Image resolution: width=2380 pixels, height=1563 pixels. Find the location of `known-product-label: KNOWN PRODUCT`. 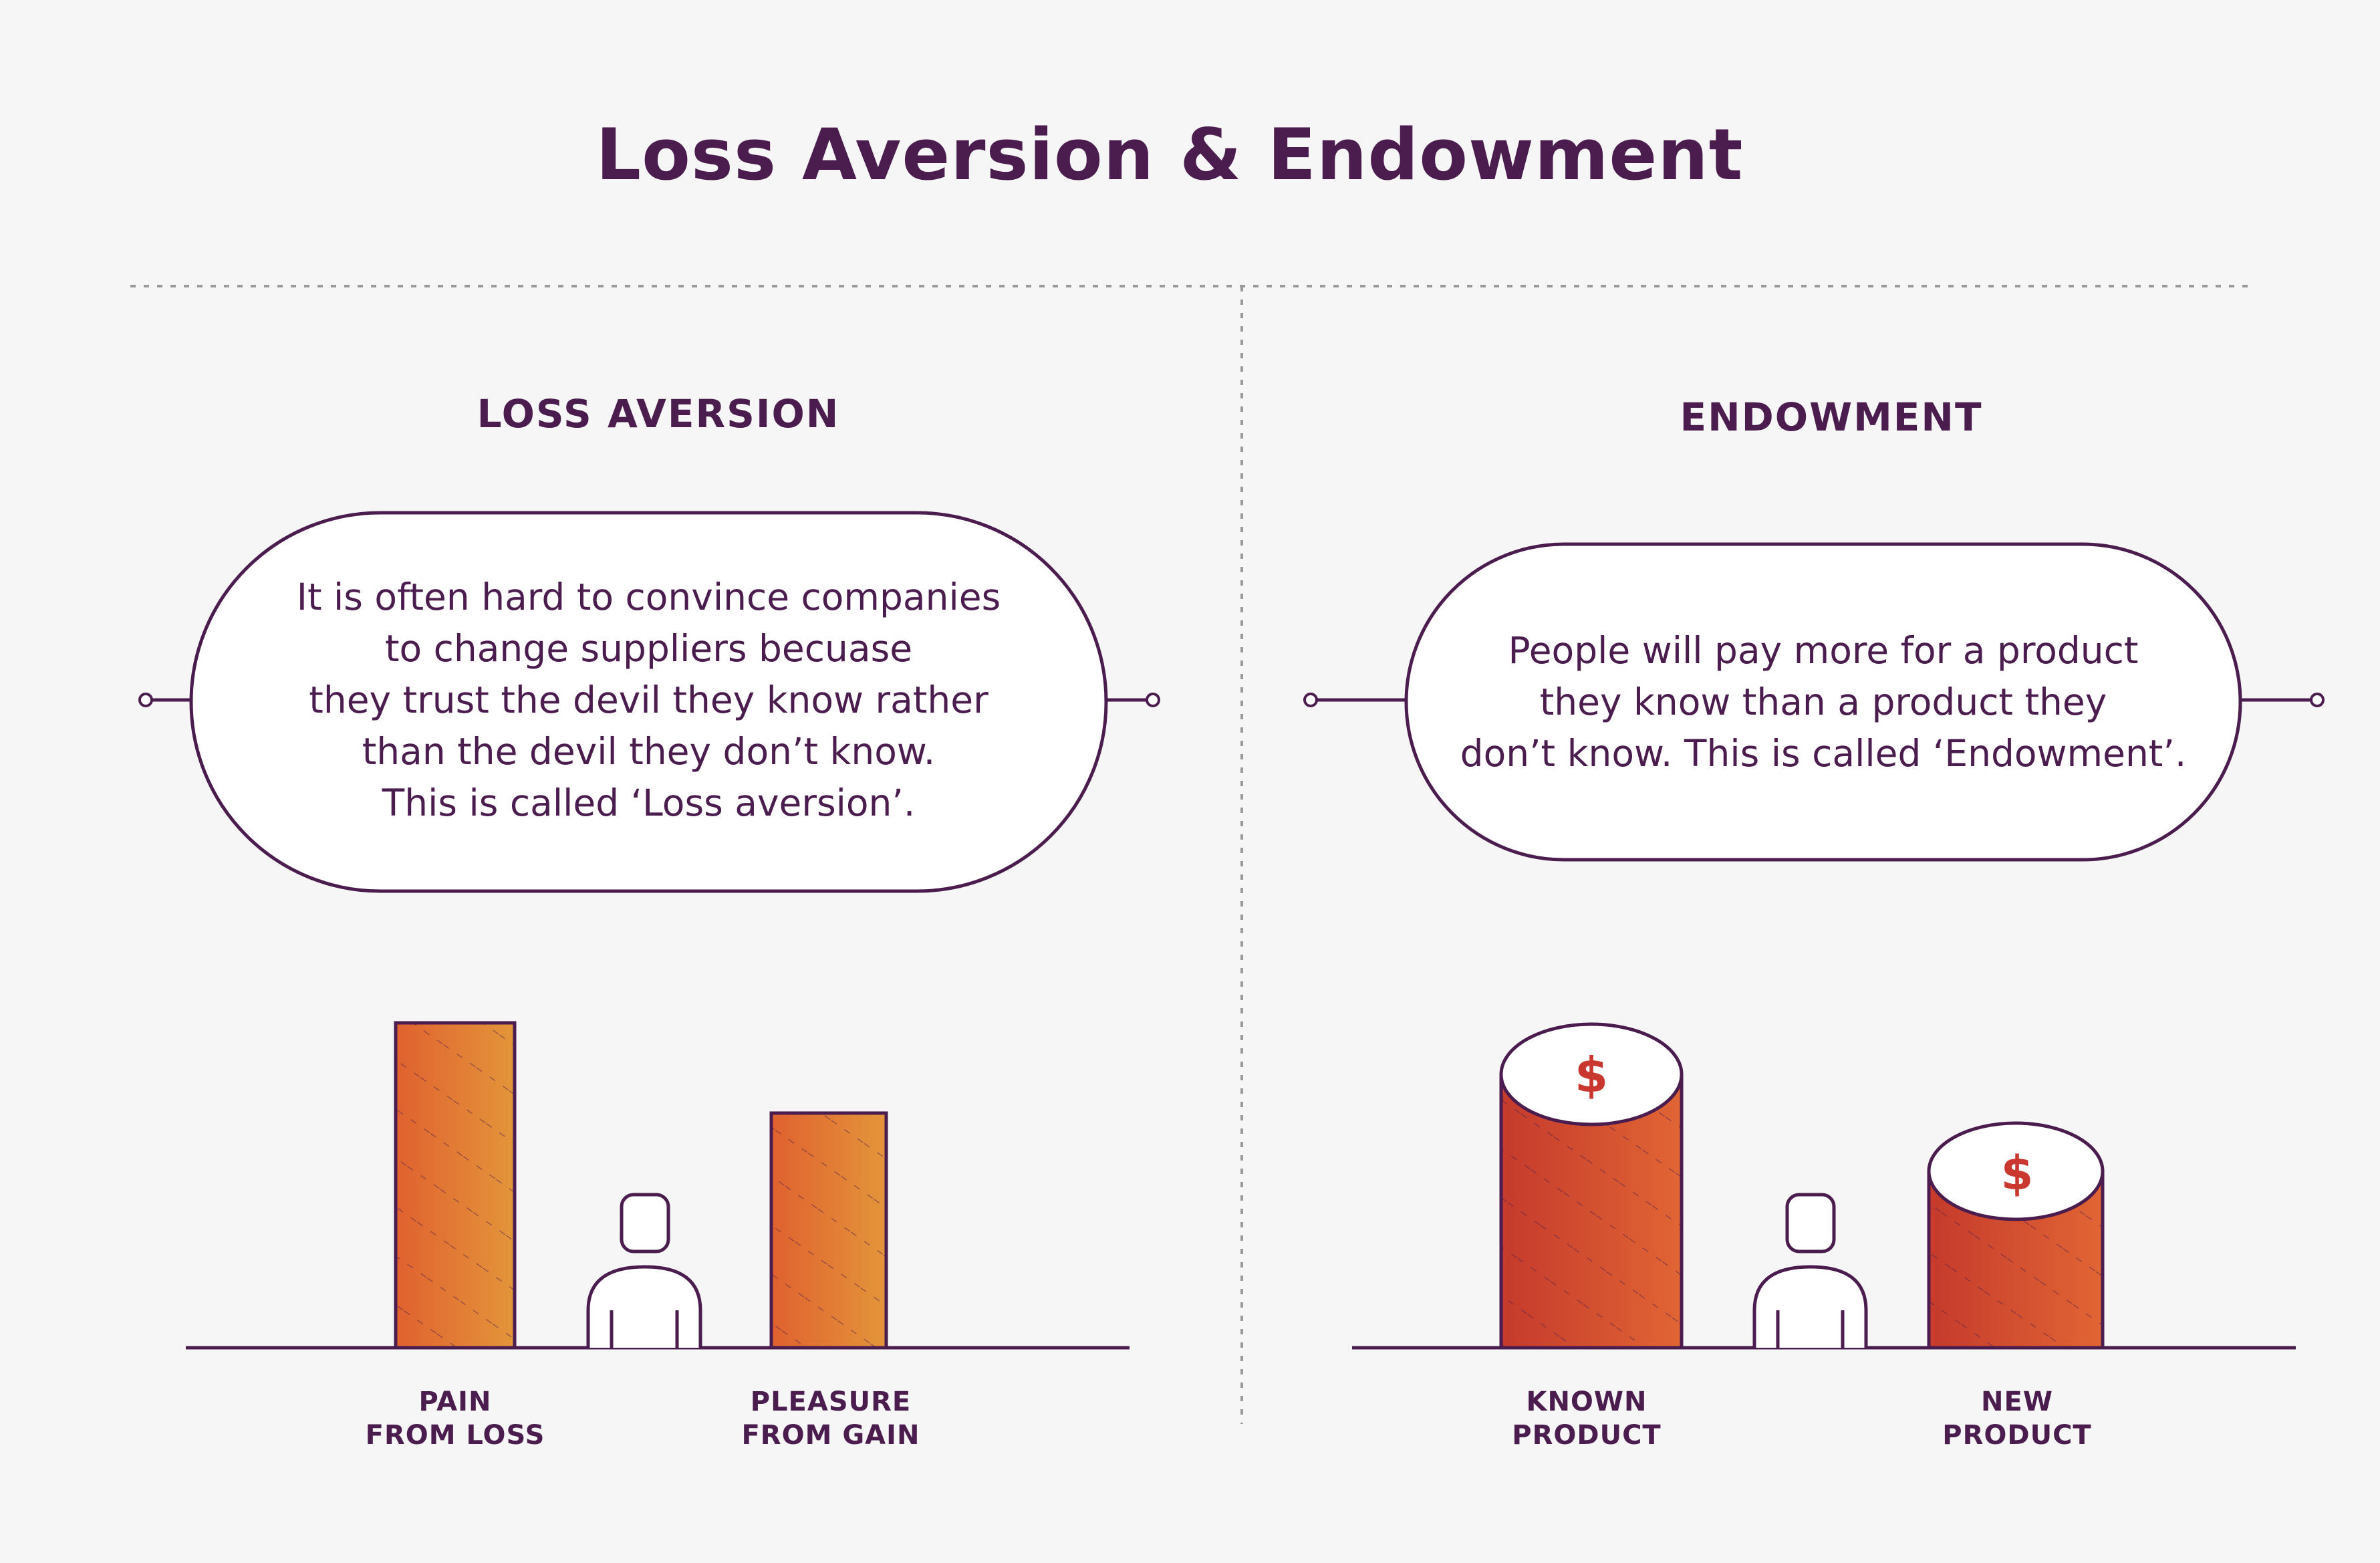

known-product-label: KNOWN PRODUCT is located at coordinates (1586, 1418).